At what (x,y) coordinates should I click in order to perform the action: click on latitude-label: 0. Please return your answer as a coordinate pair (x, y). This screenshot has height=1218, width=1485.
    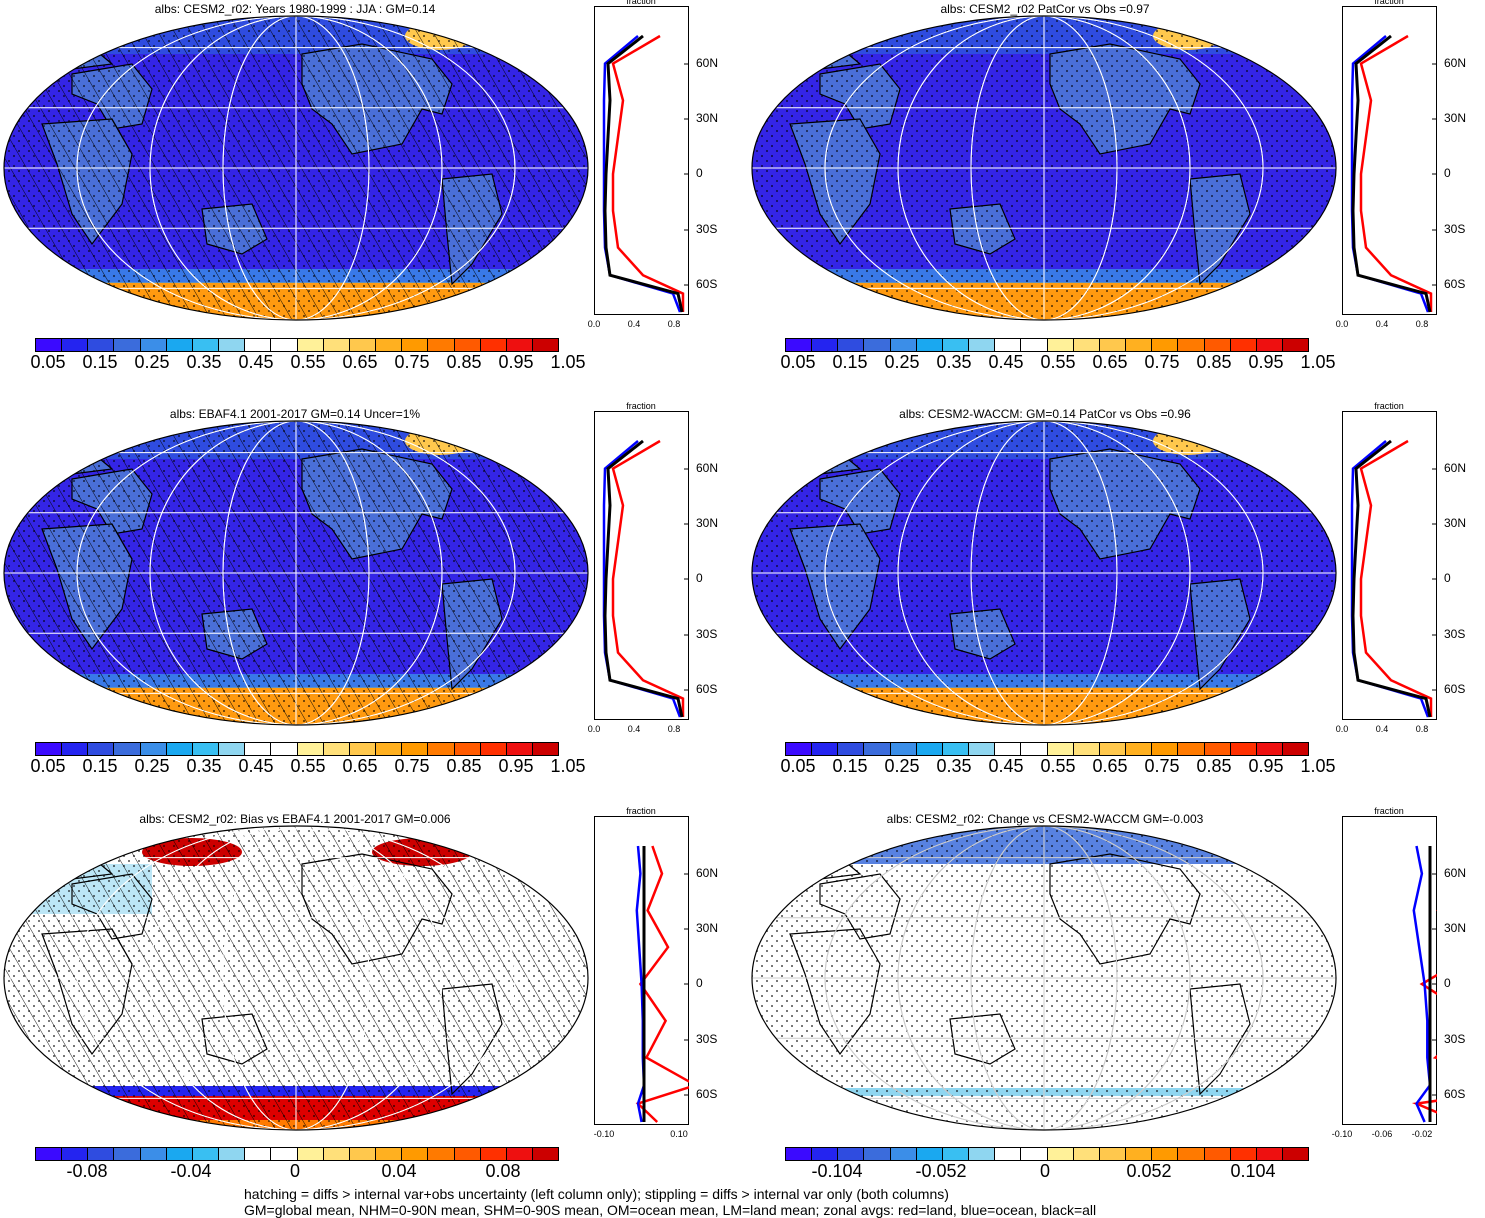
    Looking at the image, I should click on (699, 173).